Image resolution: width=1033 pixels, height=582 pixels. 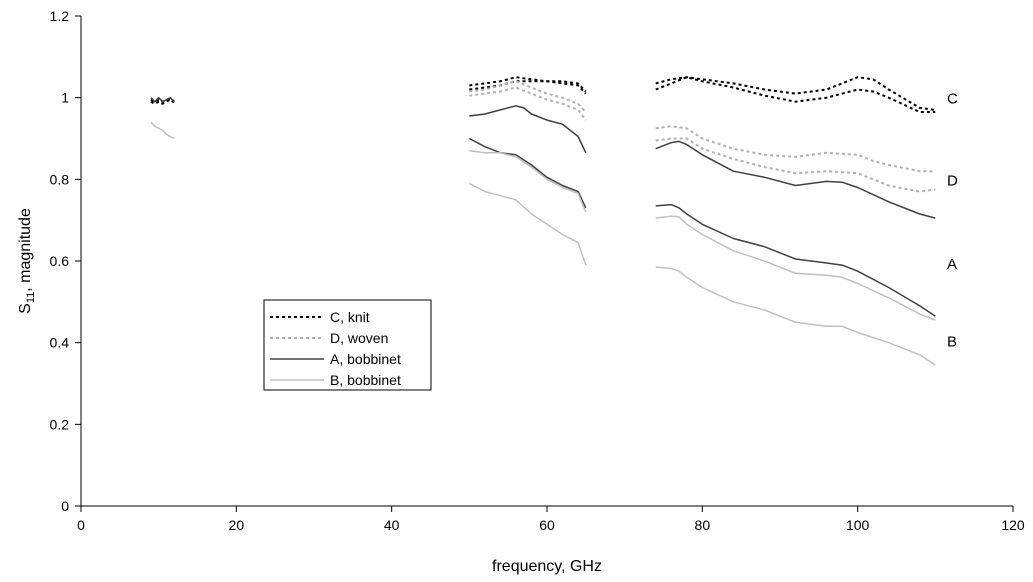 I want to click on series-d-woven, so click(x=702, y=136).